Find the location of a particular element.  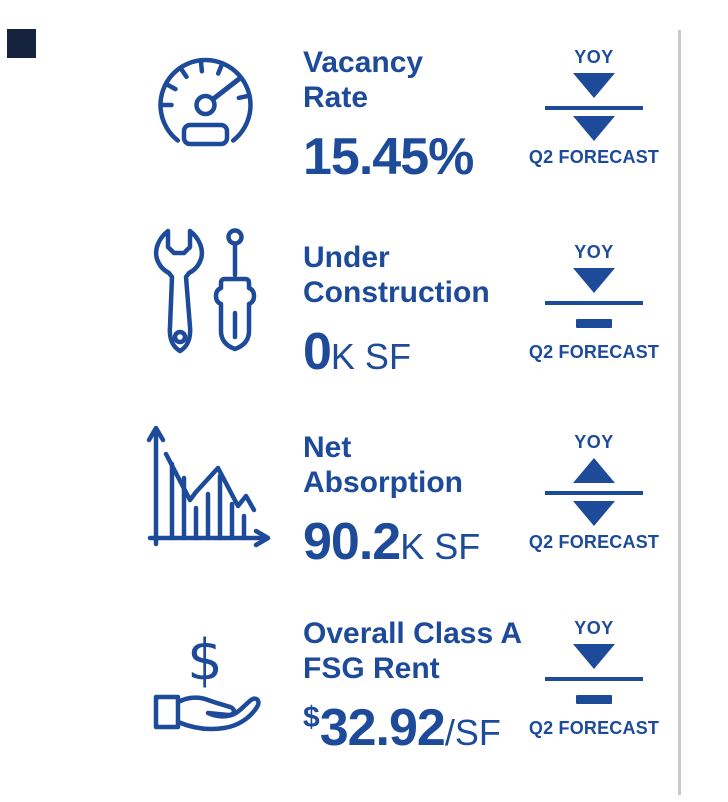

speedometer-icon is located at coordinates (205, 117).